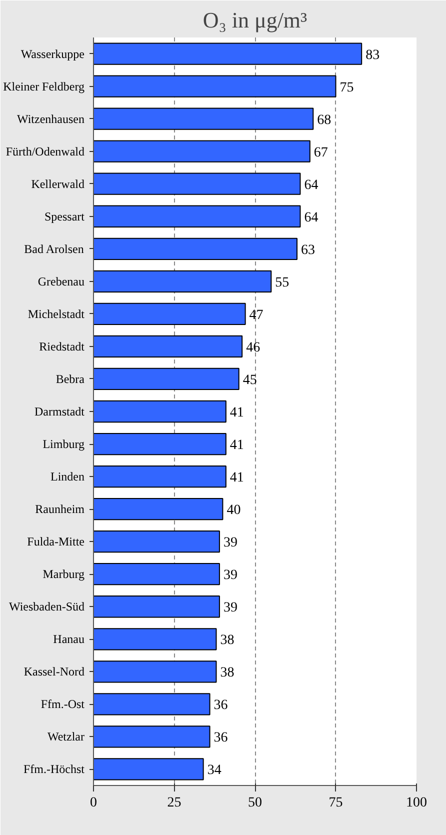 The width and height of the screenshot is (446, 835). I want to click on data-label: 40, so click(233, 510).